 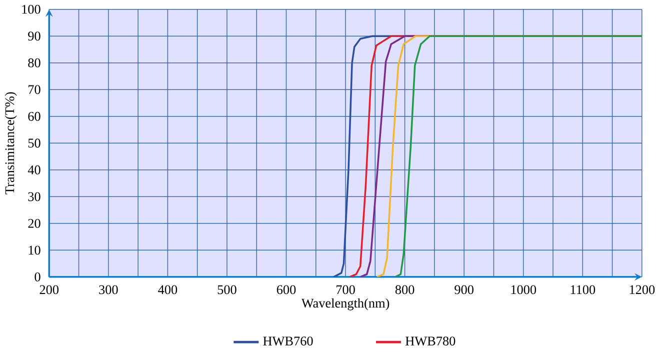 What do you see at coordinates (10, 143) in the screenshot?
I see `y-axis-title: Transimitance(T%)` at bounding box center [10, 143].